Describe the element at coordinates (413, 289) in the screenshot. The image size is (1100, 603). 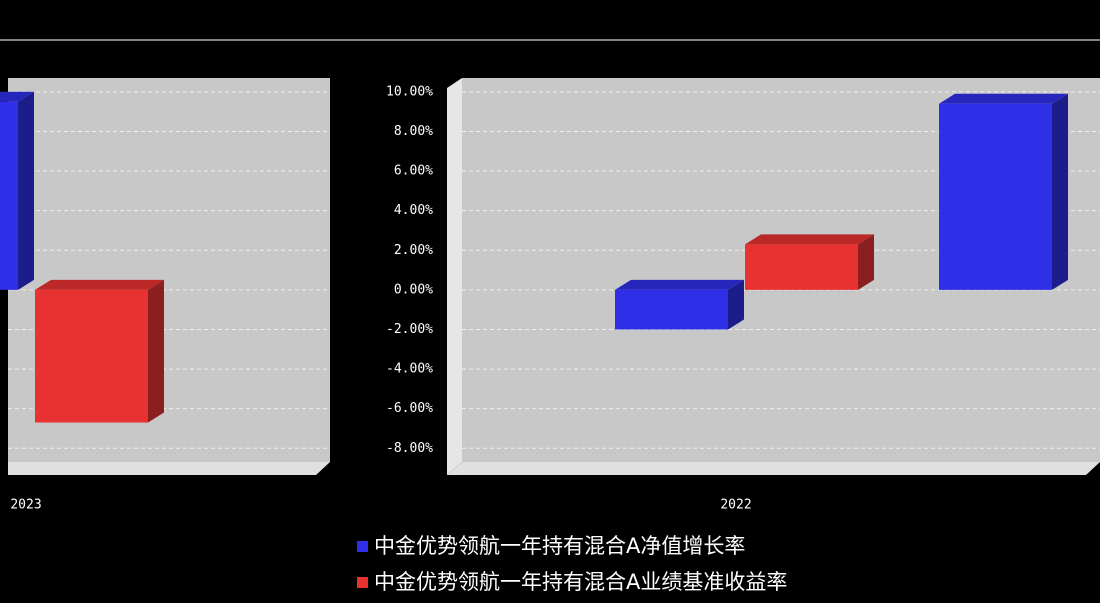
I see `y-tick-label: 0.00%` at that location.